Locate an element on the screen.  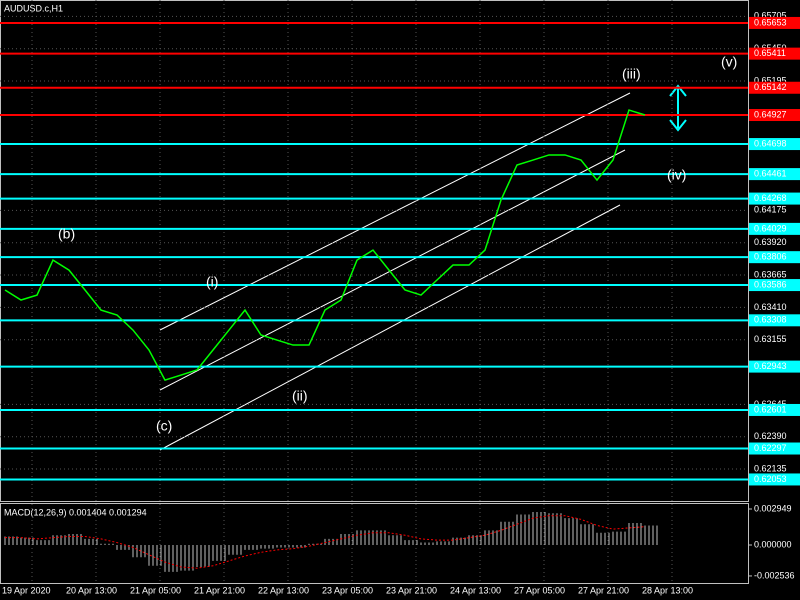
level-label: 0.65411 is located at coordinates (770, 53).